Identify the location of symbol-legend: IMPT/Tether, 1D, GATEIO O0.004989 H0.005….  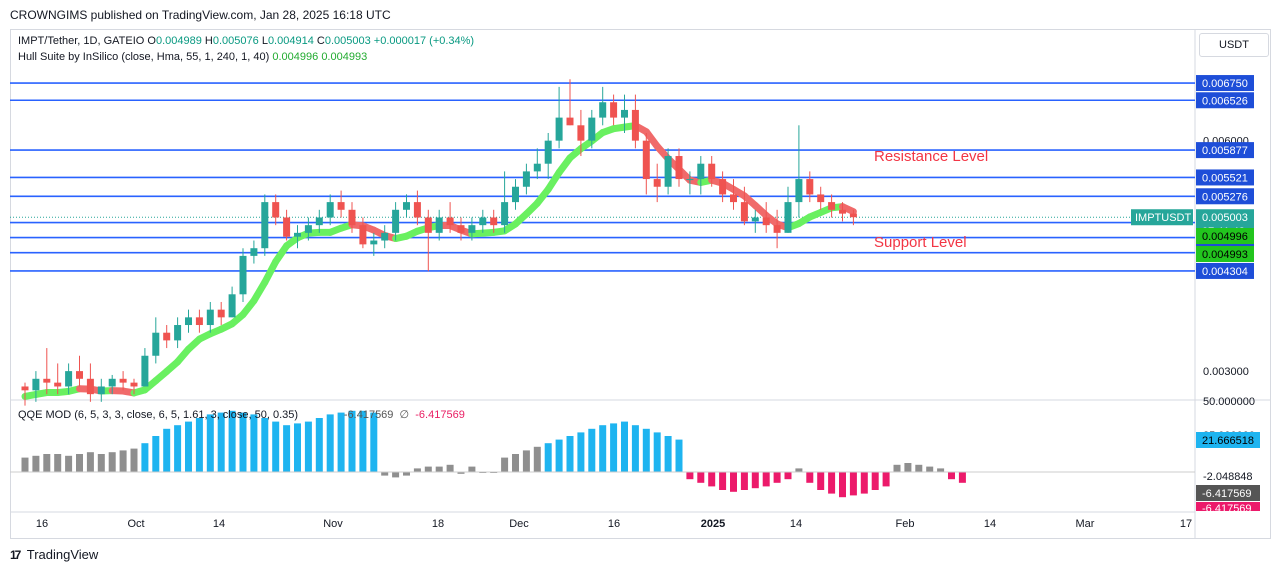
(246, 41).